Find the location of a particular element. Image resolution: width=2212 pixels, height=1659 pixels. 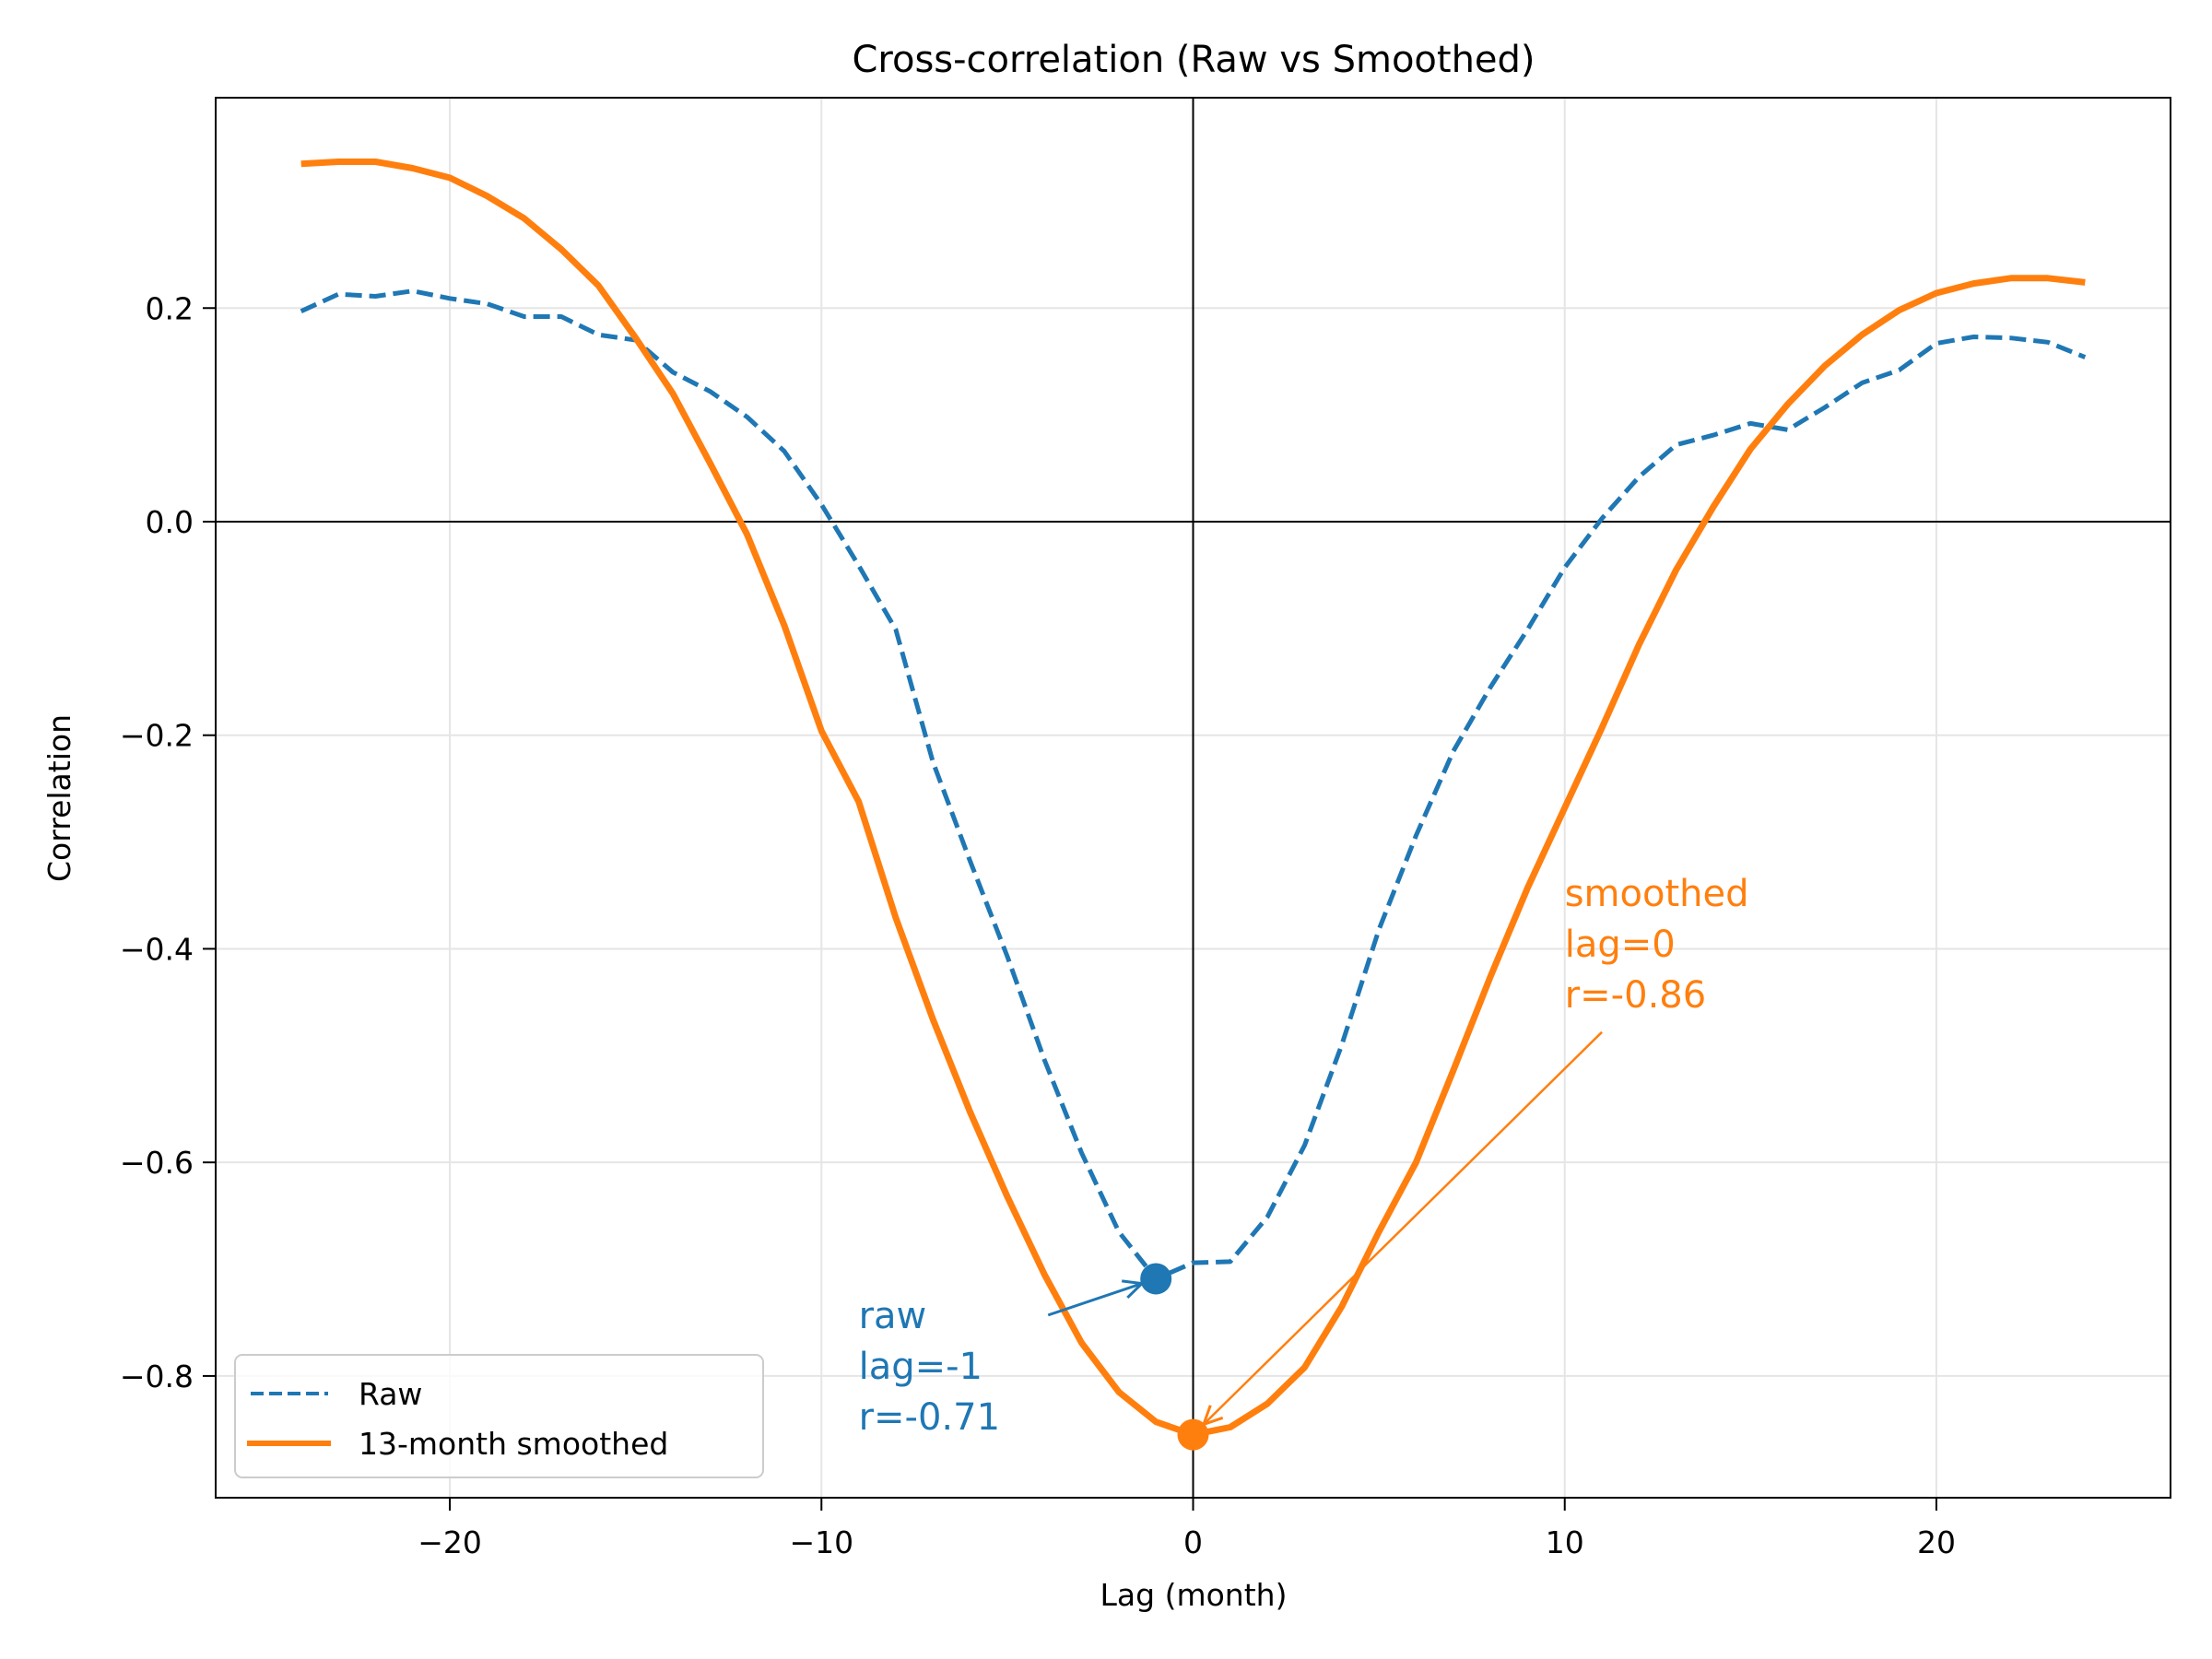

x-tick-label: 20 is located at coordinates (1936, 1542).